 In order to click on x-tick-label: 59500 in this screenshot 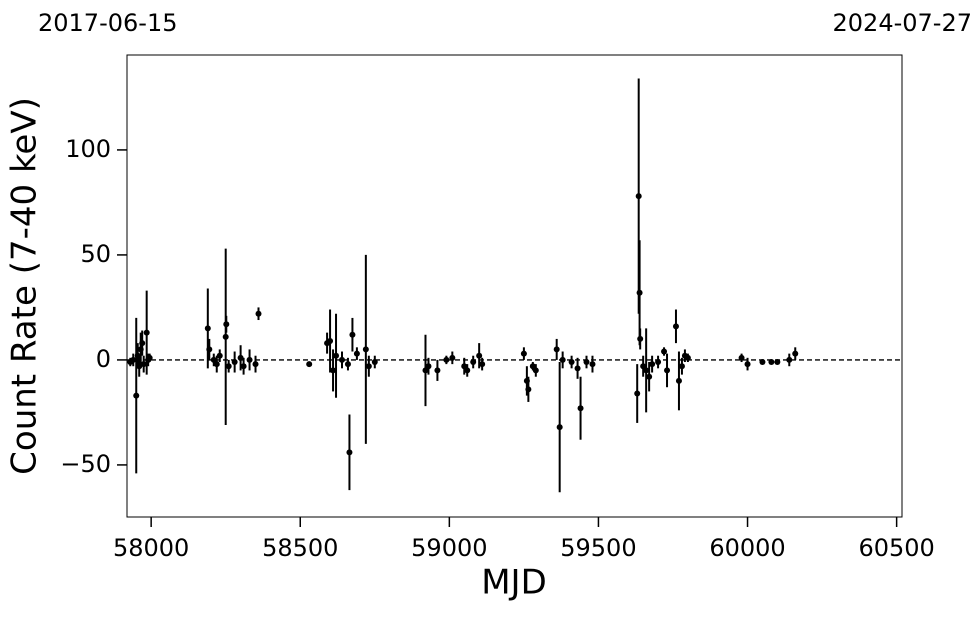, I will do `click(598, 548)`.